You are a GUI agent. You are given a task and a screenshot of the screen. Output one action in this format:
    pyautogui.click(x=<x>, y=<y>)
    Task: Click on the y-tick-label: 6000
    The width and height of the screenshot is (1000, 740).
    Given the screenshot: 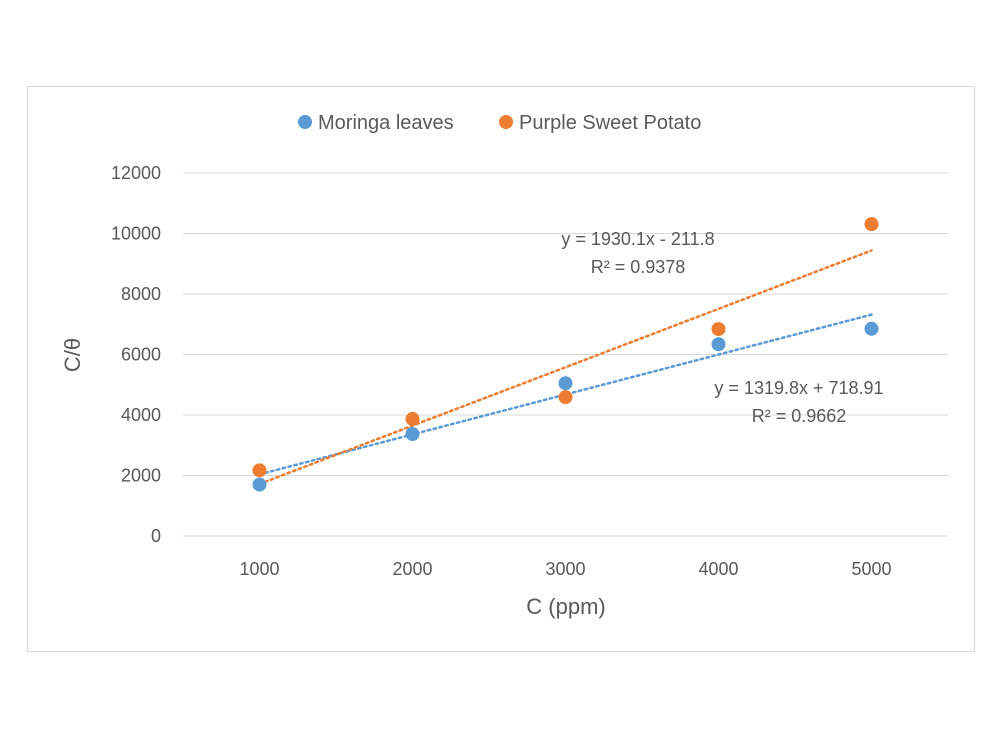 What is the action you would take?
    pyautogui.click(x=141, y=355)
    